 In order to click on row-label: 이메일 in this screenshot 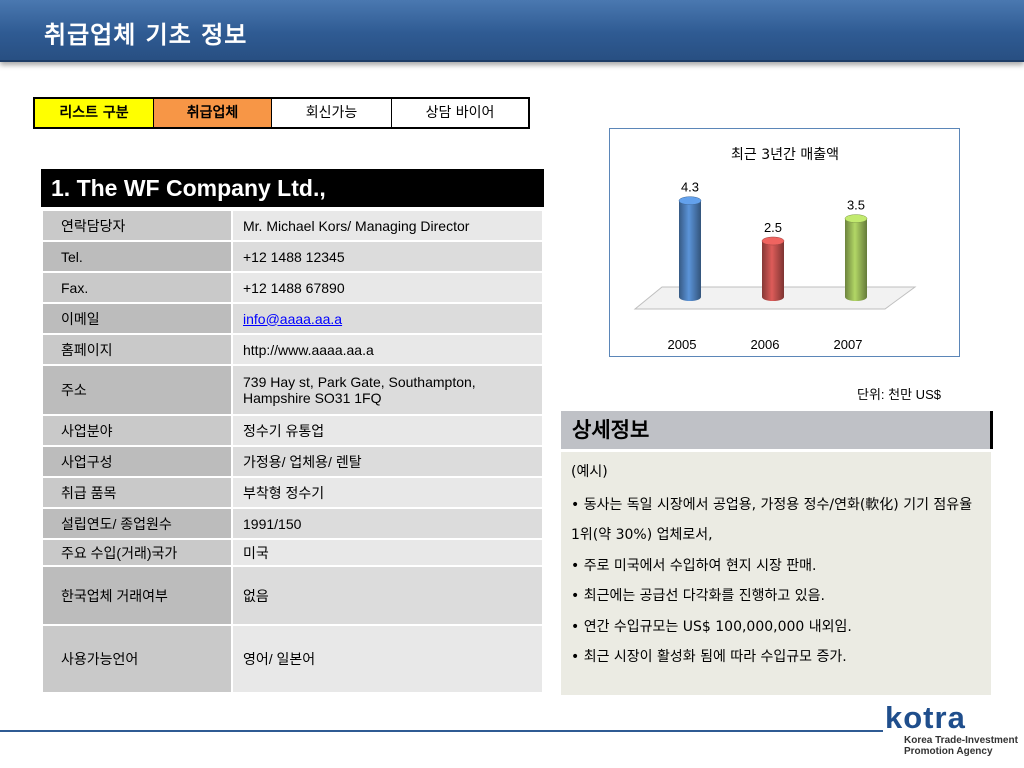, I will do `click(137, 318)`.